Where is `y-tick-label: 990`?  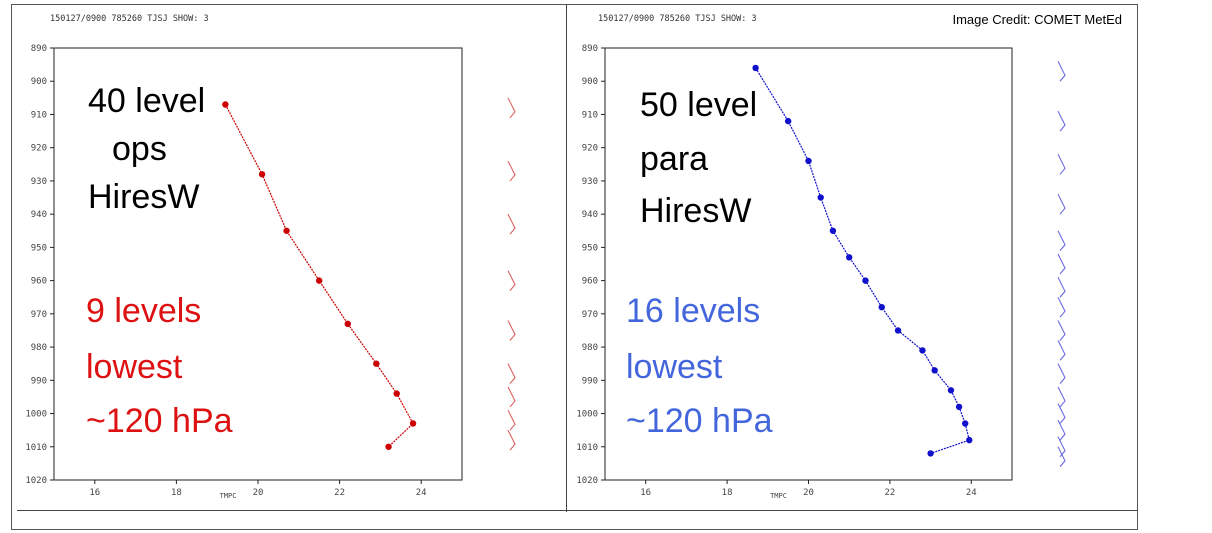 y-tick-label: 990 is located at coordinates (39, 381).